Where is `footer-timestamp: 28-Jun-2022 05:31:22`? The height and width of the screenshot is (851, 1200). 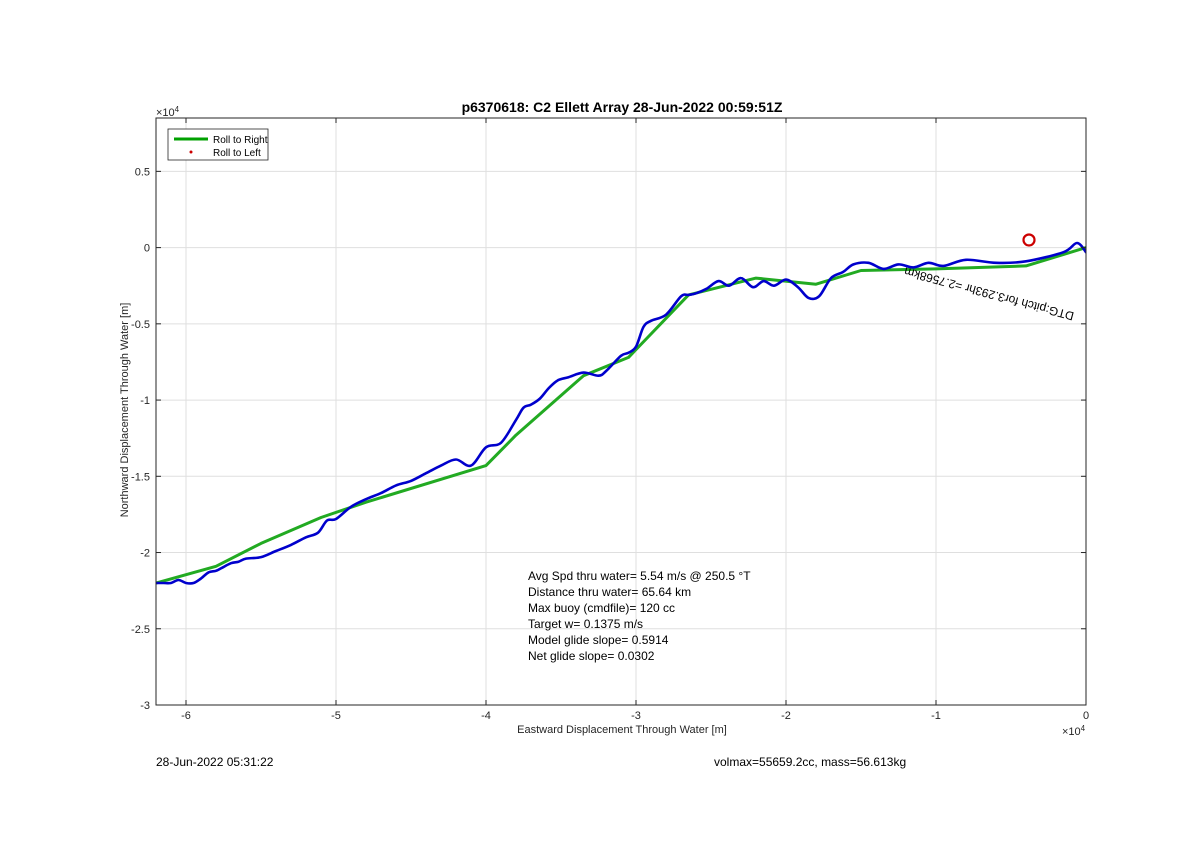 footer-timestamp: 28-Jun-2022 05:31:22 is located at coordinates (215, 762).